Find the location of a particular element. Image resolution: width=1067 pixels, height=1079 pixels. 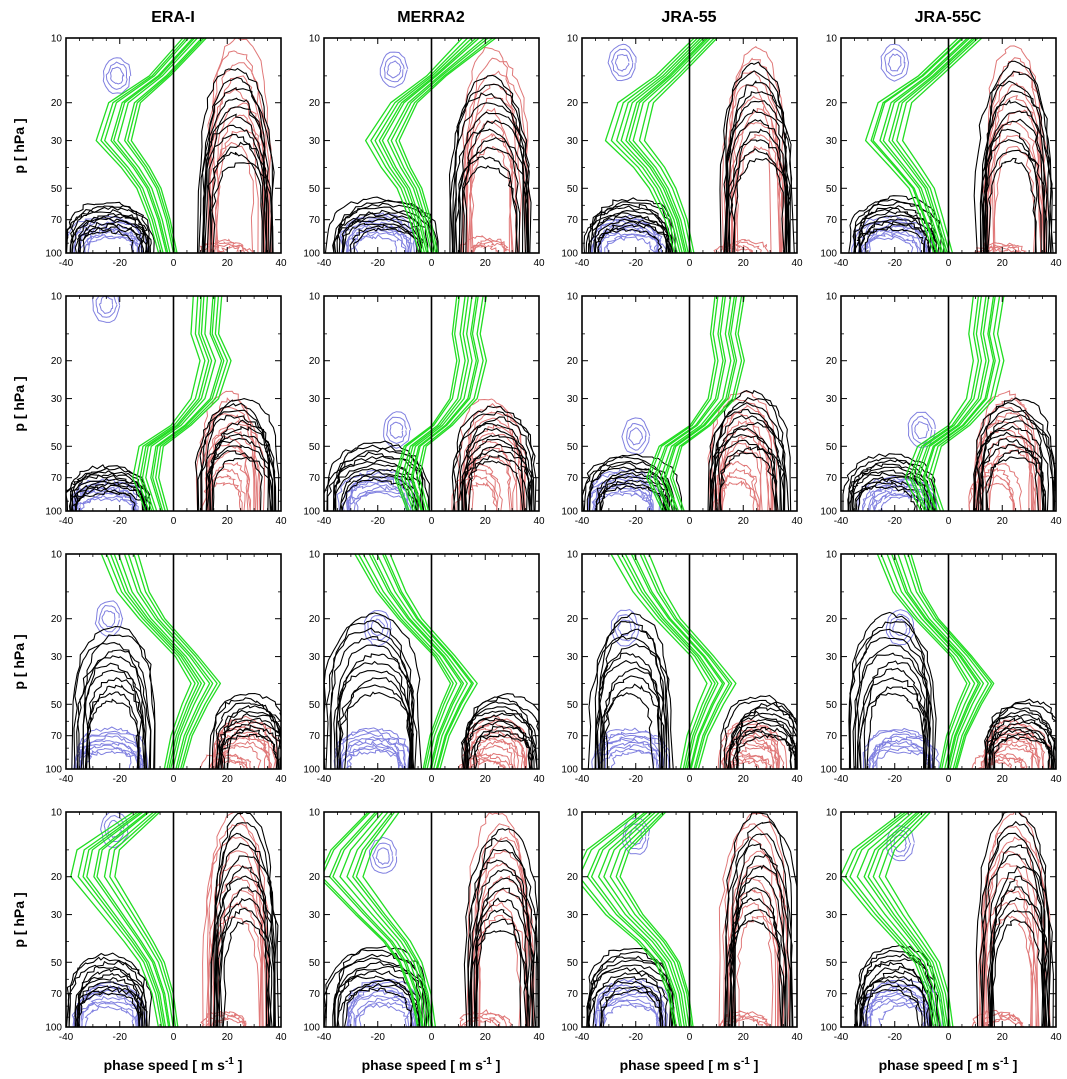

xlabel-prefix: phase speed [ m s is located at coordinates (423, 1065).